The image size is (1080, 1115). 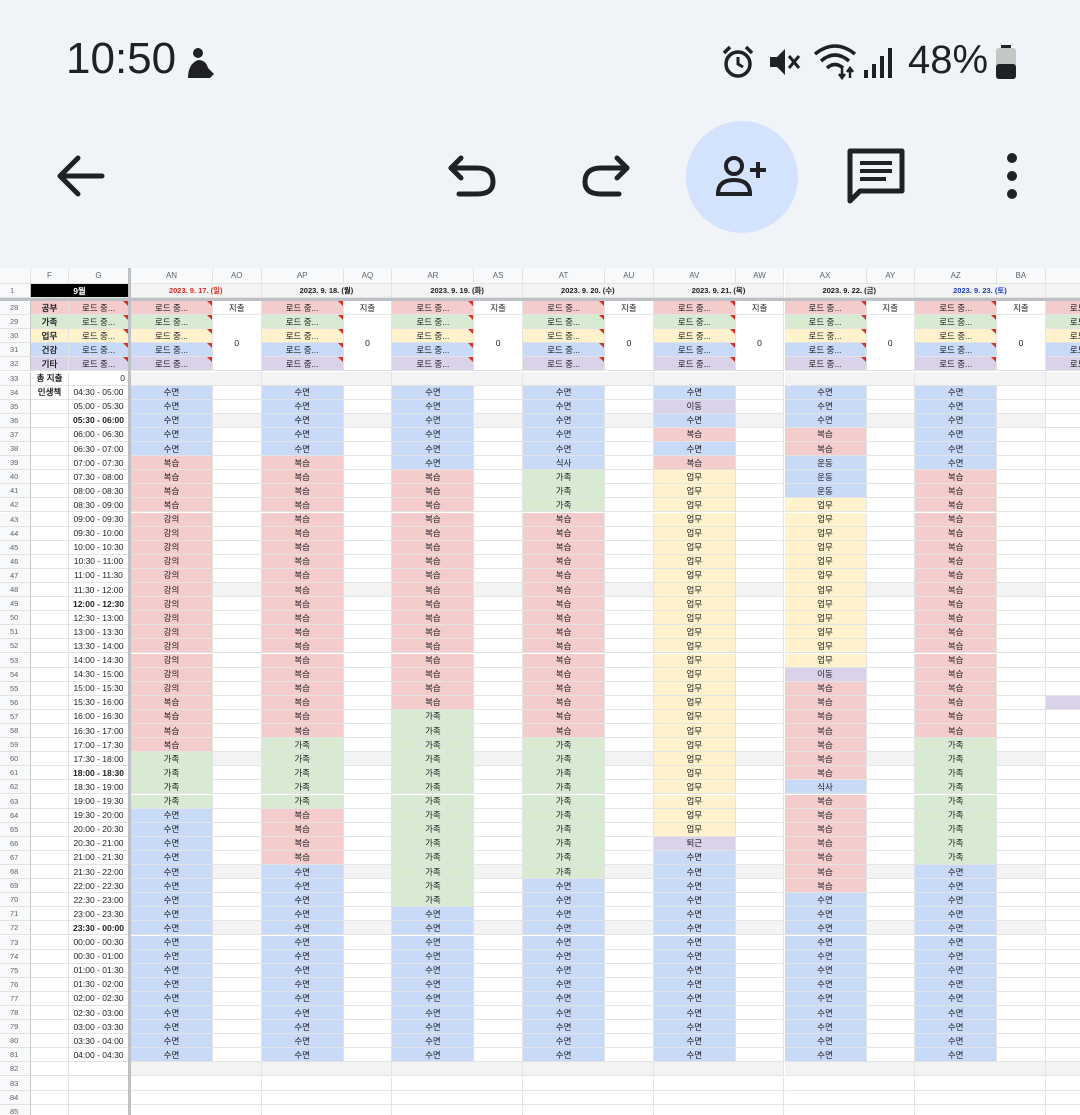 I want to click on time-slot: 21:30 - 22:00, so click(x=99, y=872).